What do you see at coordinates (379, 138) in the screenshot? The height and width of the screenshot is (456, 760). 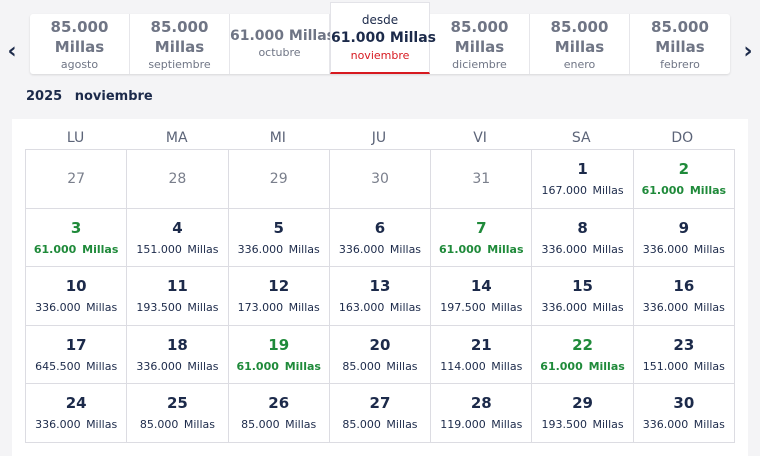 I see `weekday-header: LU MA MI JU VI SA DO` at bounding box center [379, 138].